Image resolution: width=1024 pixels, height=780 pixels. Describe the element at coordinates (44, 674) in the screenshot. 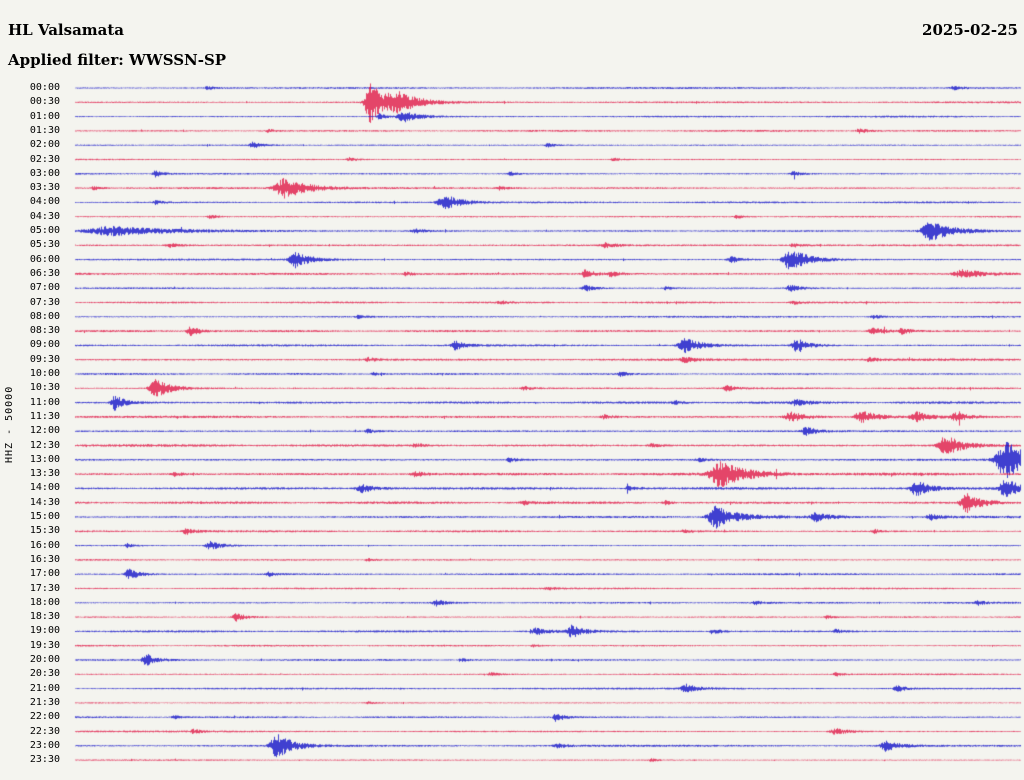

I see `time-label: 20:30` at that location.